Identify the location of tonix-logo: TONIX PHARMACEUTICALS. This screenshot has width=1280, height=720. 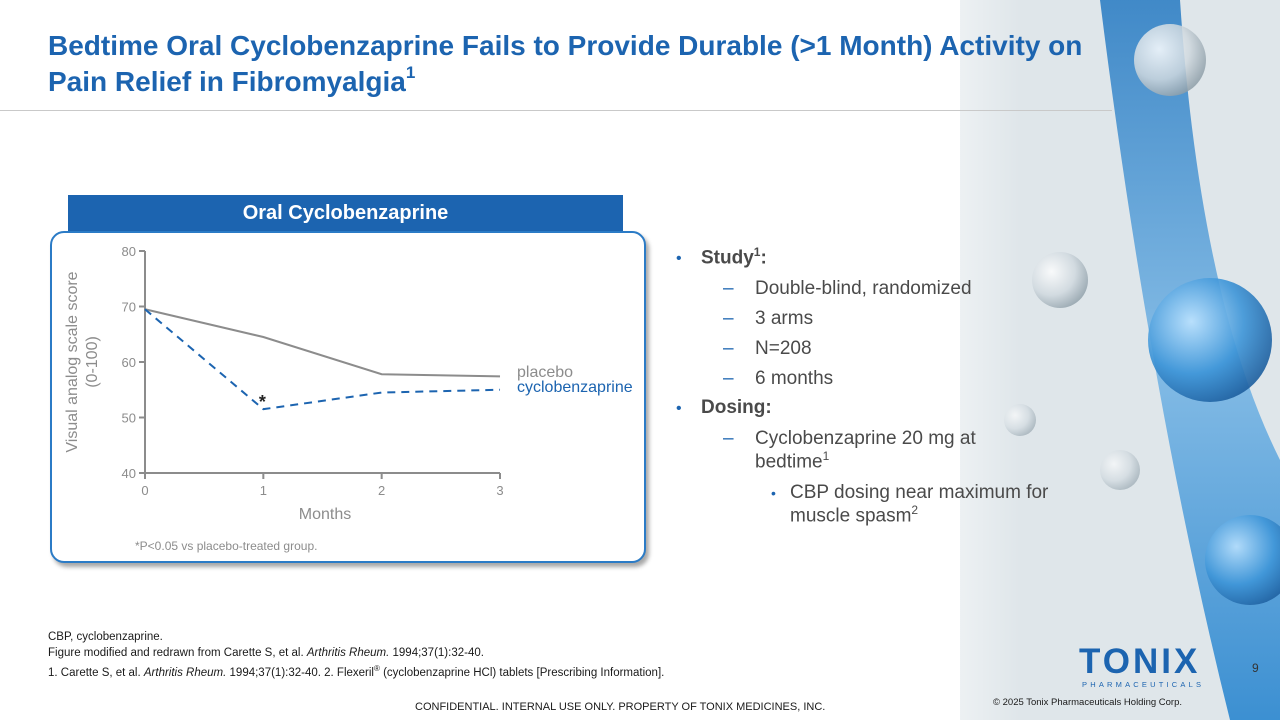
(1142, 666).